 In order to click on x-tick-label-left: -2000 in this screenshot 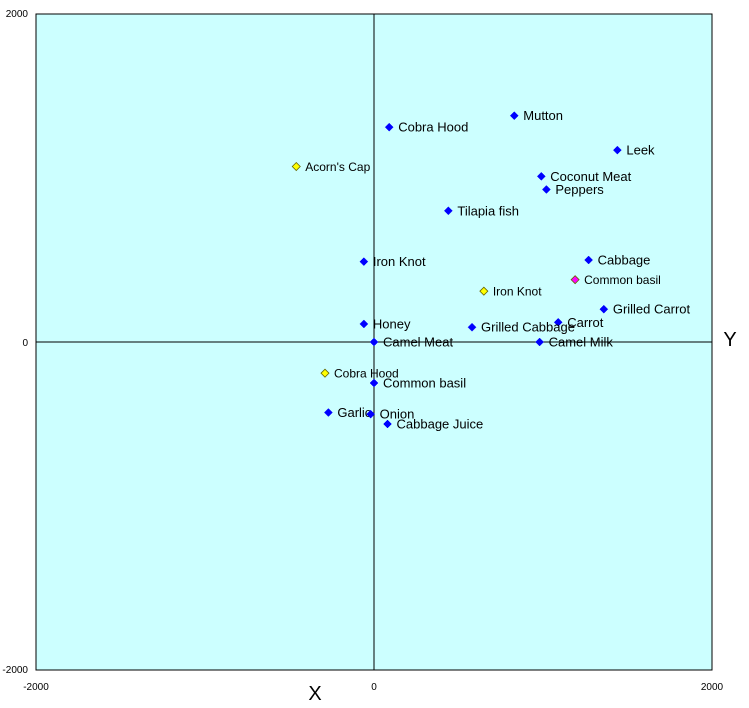, I will do `click(36, 687)`.